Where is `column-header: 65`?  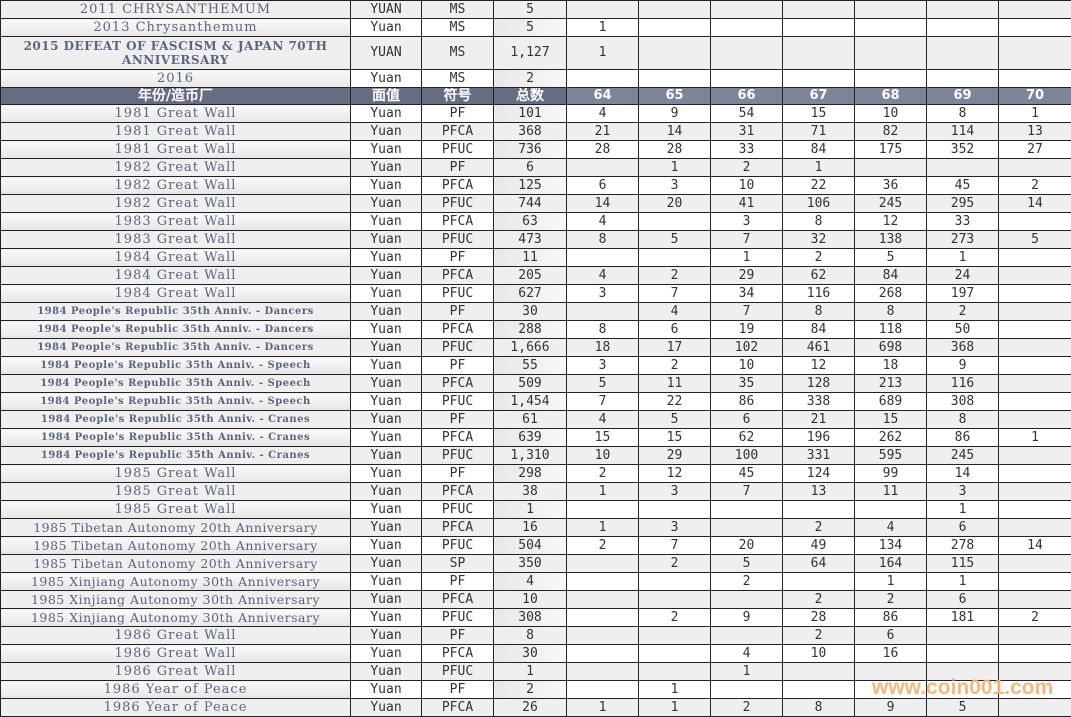
column-header: 65 is located at coordinates (675, 96).